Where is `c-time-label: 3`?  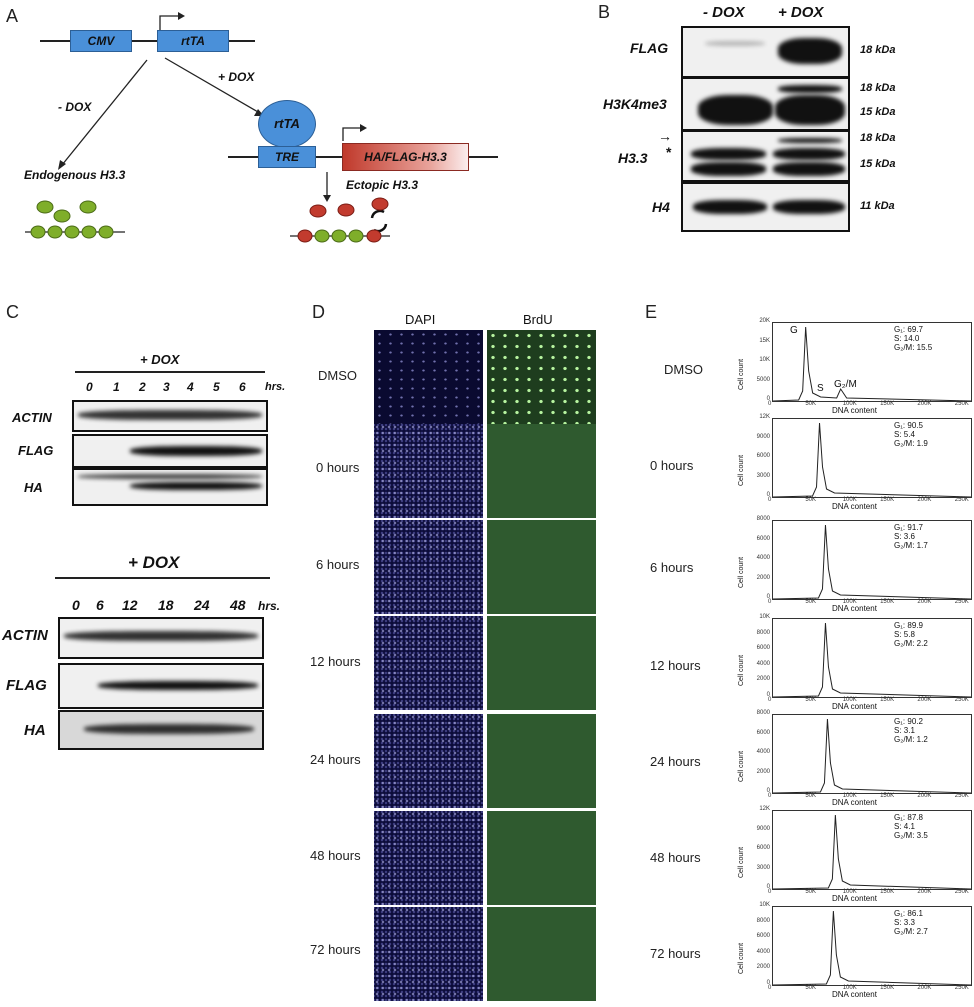 c-time-label: 3 is located at coordinates (166, 387).